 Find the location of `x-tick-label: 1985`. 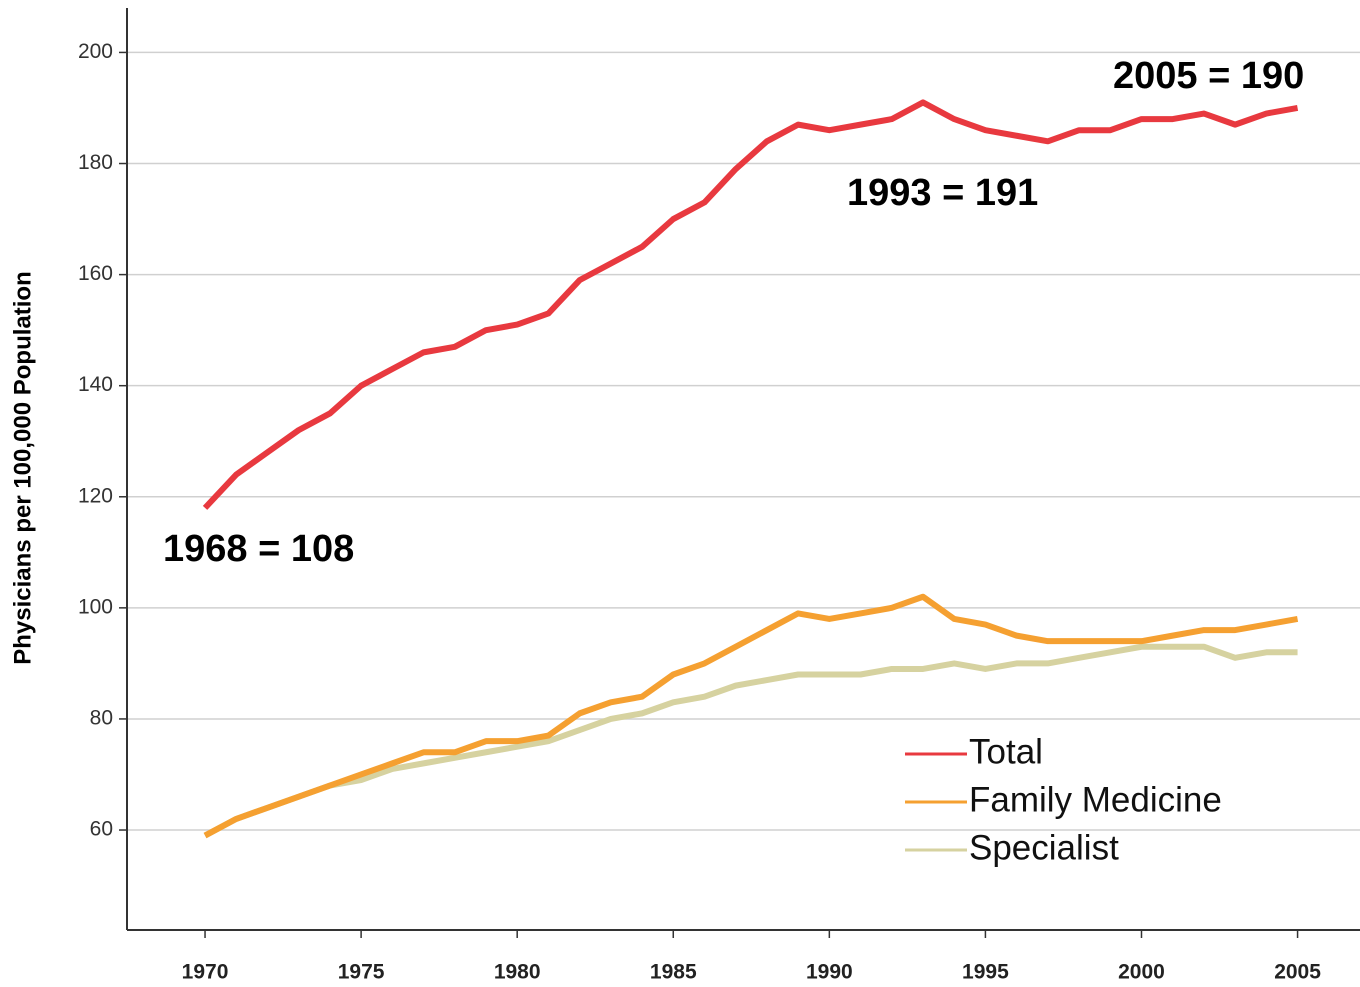

x-tick-label: 1985 is located at coordinates (673, 972).